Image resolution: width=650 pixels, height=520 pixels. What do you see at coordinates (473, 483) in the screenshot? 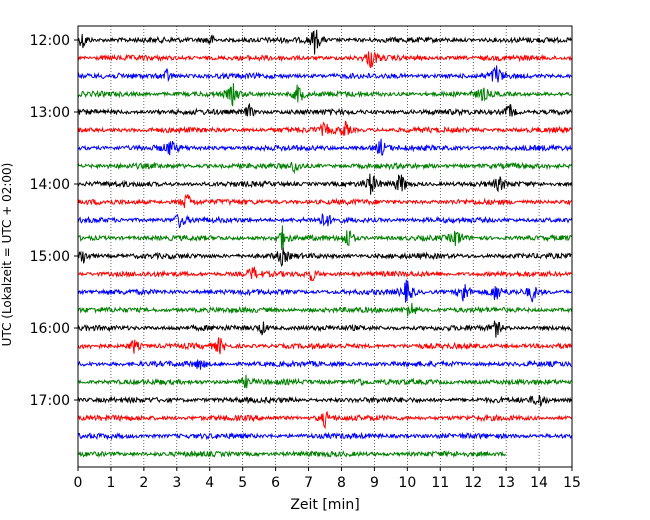
I see `x-tick-label: 12` at bounding box center [473, 483].